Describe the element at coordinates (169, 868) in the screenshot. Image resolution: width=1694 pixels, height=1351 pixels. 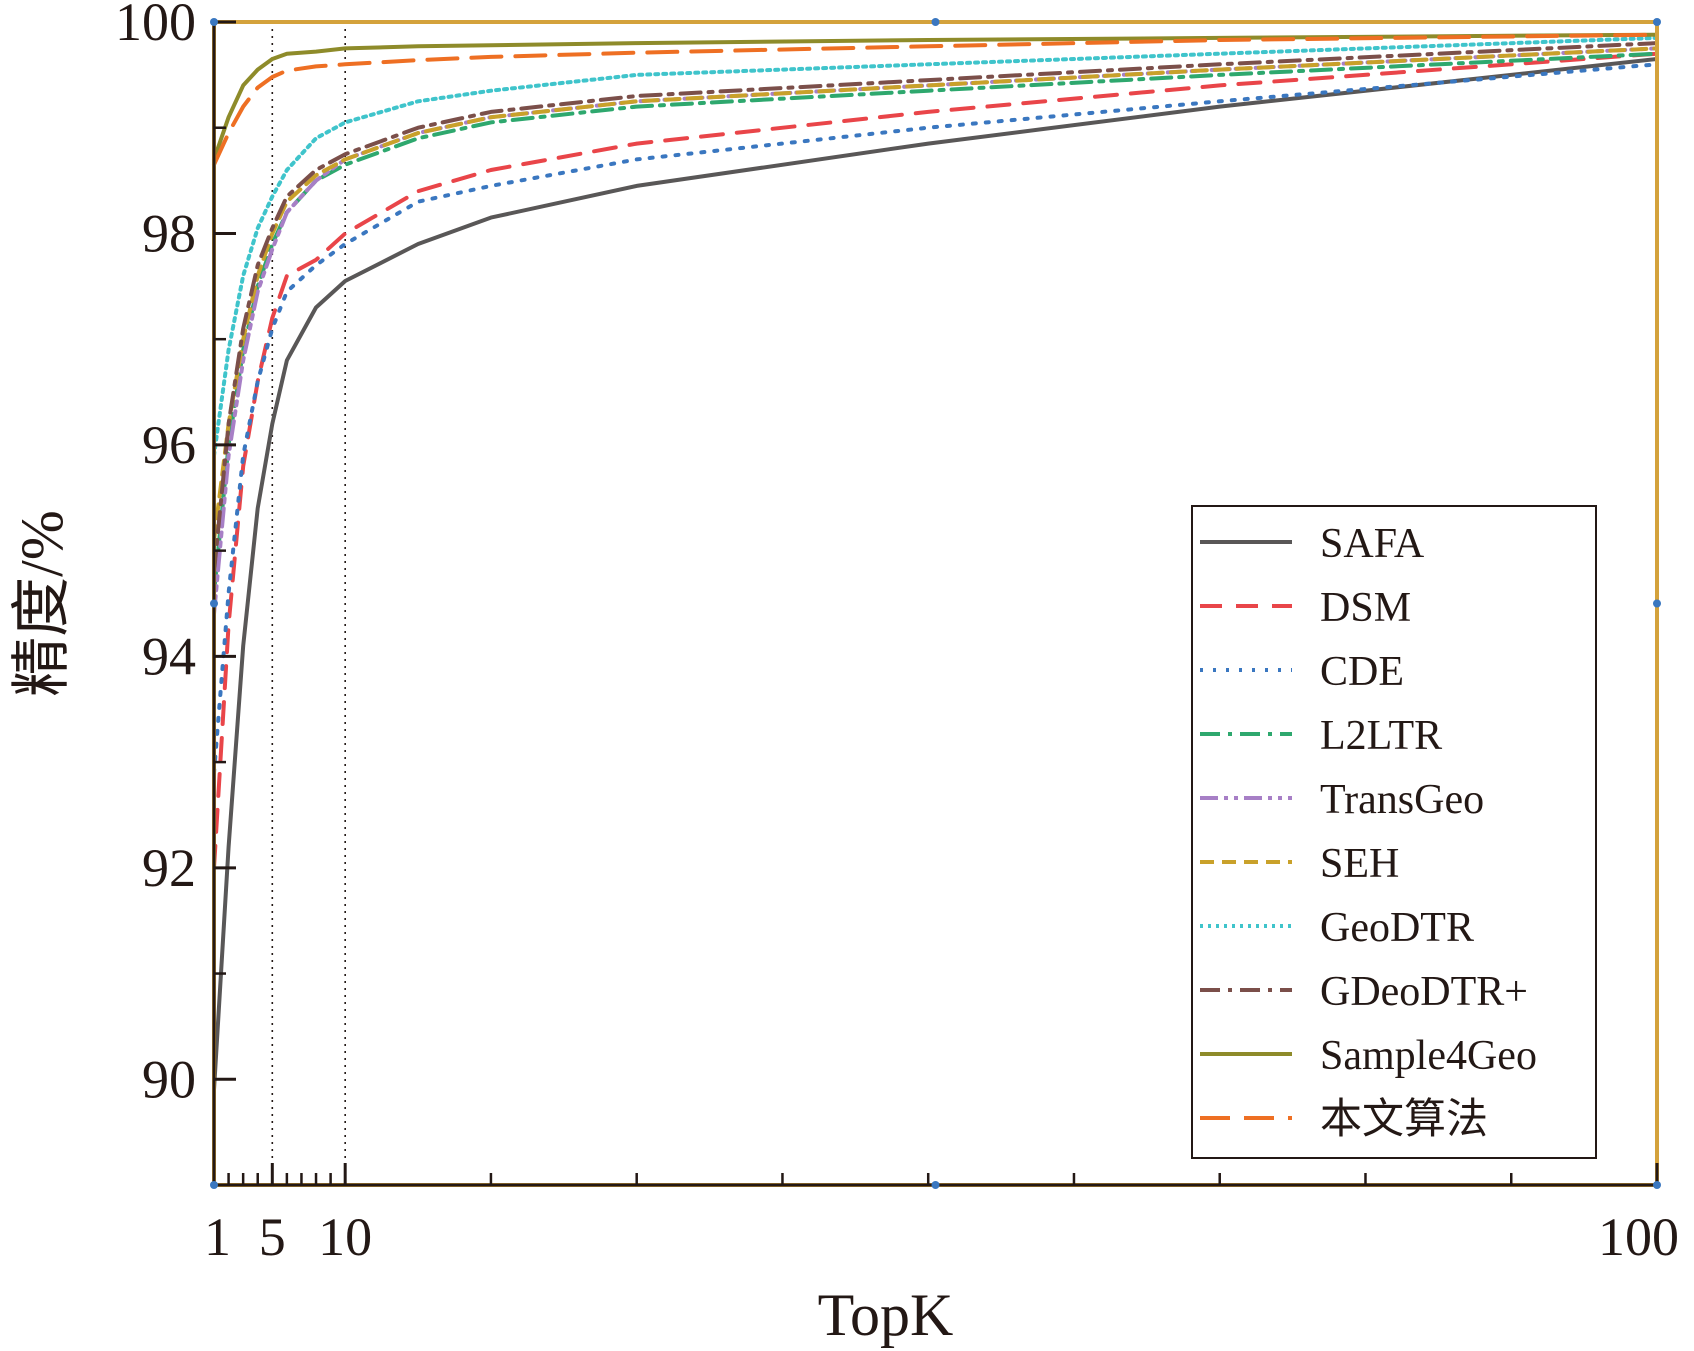
I see `y-tick-label: 92` at that location.